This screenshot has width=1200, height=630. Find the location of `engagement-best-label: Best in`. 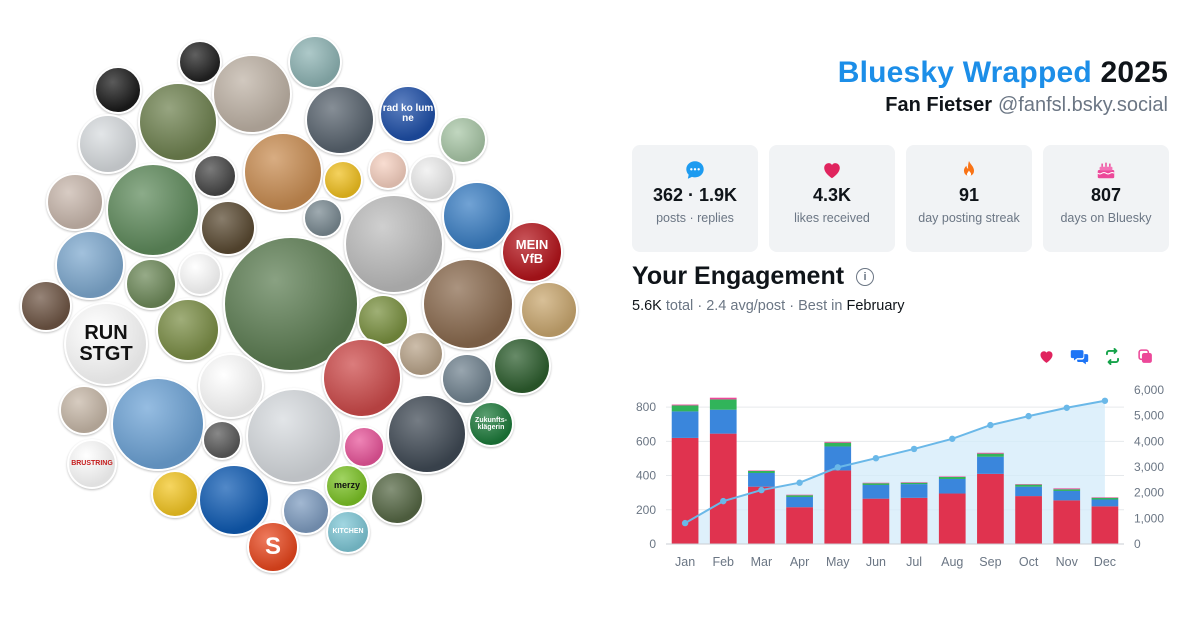

engagement-best-label: Best in is located at coordinates (820, 306).